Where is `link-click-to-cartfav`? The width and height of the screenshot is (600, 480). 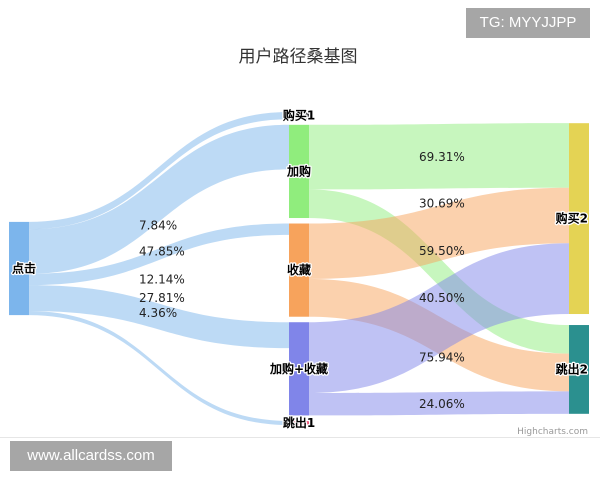 link-click-to-cartfav is located at coordinates (159, 317).